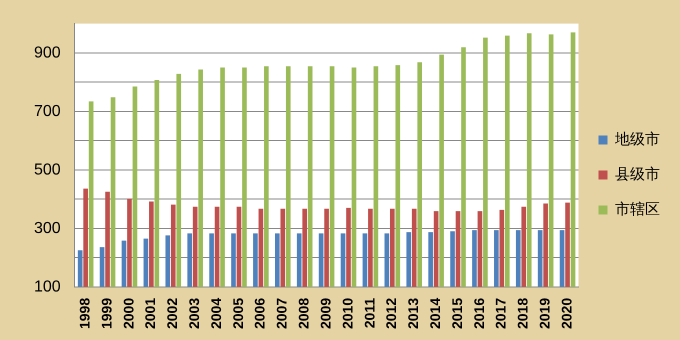 This screenshot has height=340, width=680. What do you see at coordinates (47, 111) in the screenshot?
I see `y-tick-label: 700` at bounding box center [47, 111].